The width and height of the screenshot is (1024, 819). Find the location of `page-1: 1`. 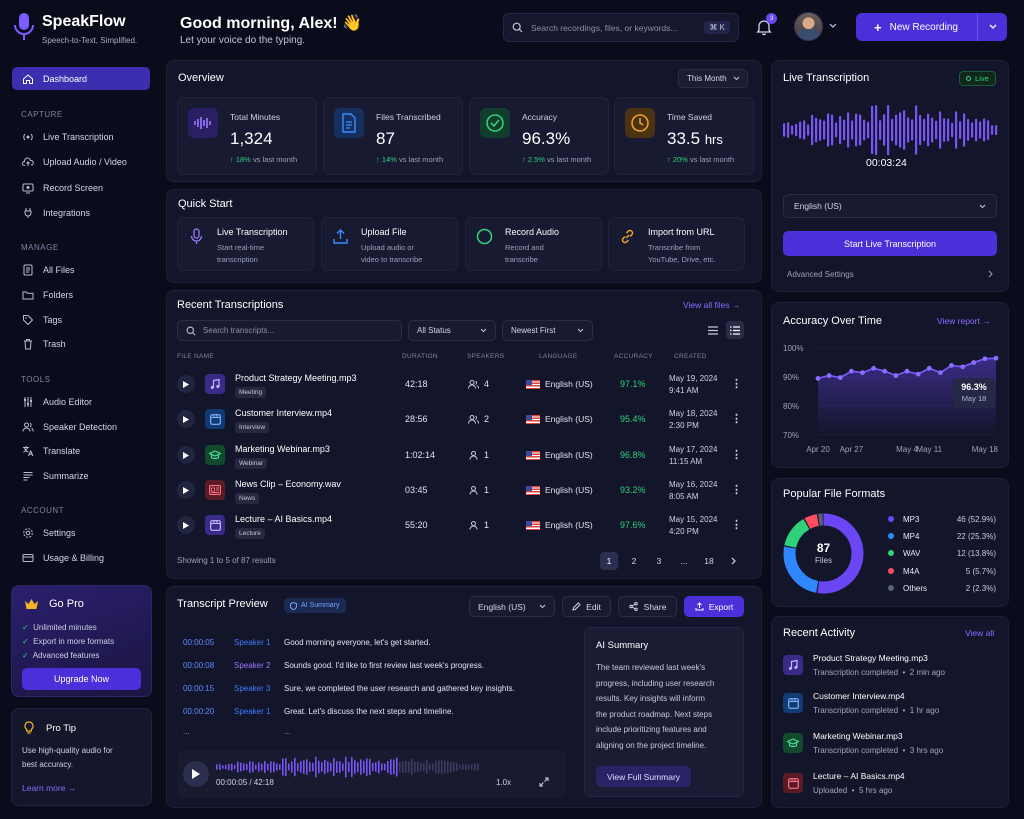

page-1: 1 is located at coordinates (609, 561).